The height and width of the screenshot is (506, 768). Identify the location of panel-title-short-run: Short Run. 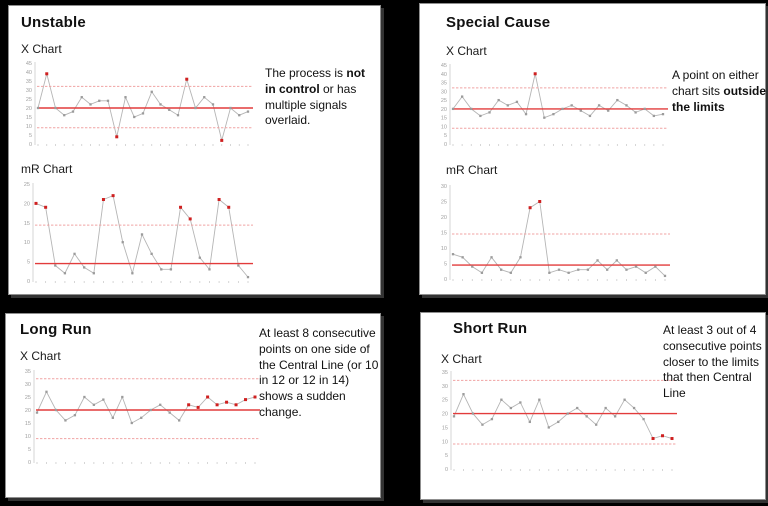
(490, 328).